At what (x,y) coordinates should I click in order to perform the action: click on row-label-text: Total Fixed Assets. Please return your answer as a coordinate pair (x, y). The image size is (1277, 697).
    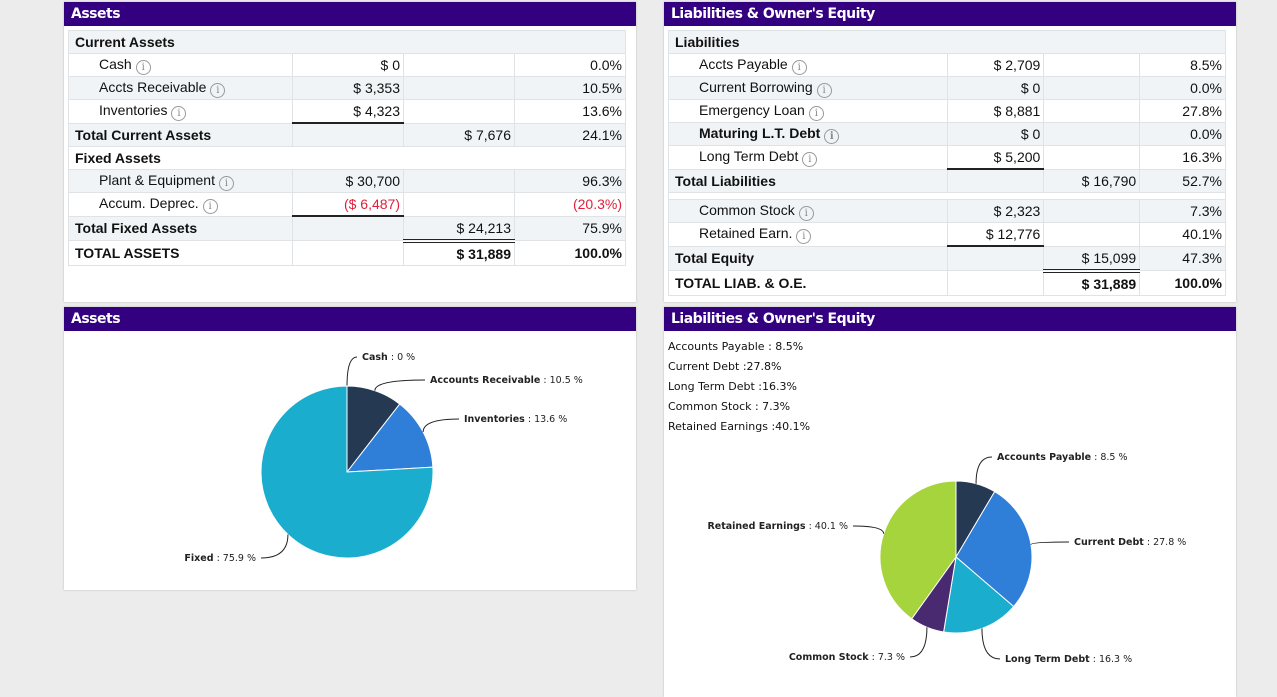
    Looking at the image, I should click on (136, 228).